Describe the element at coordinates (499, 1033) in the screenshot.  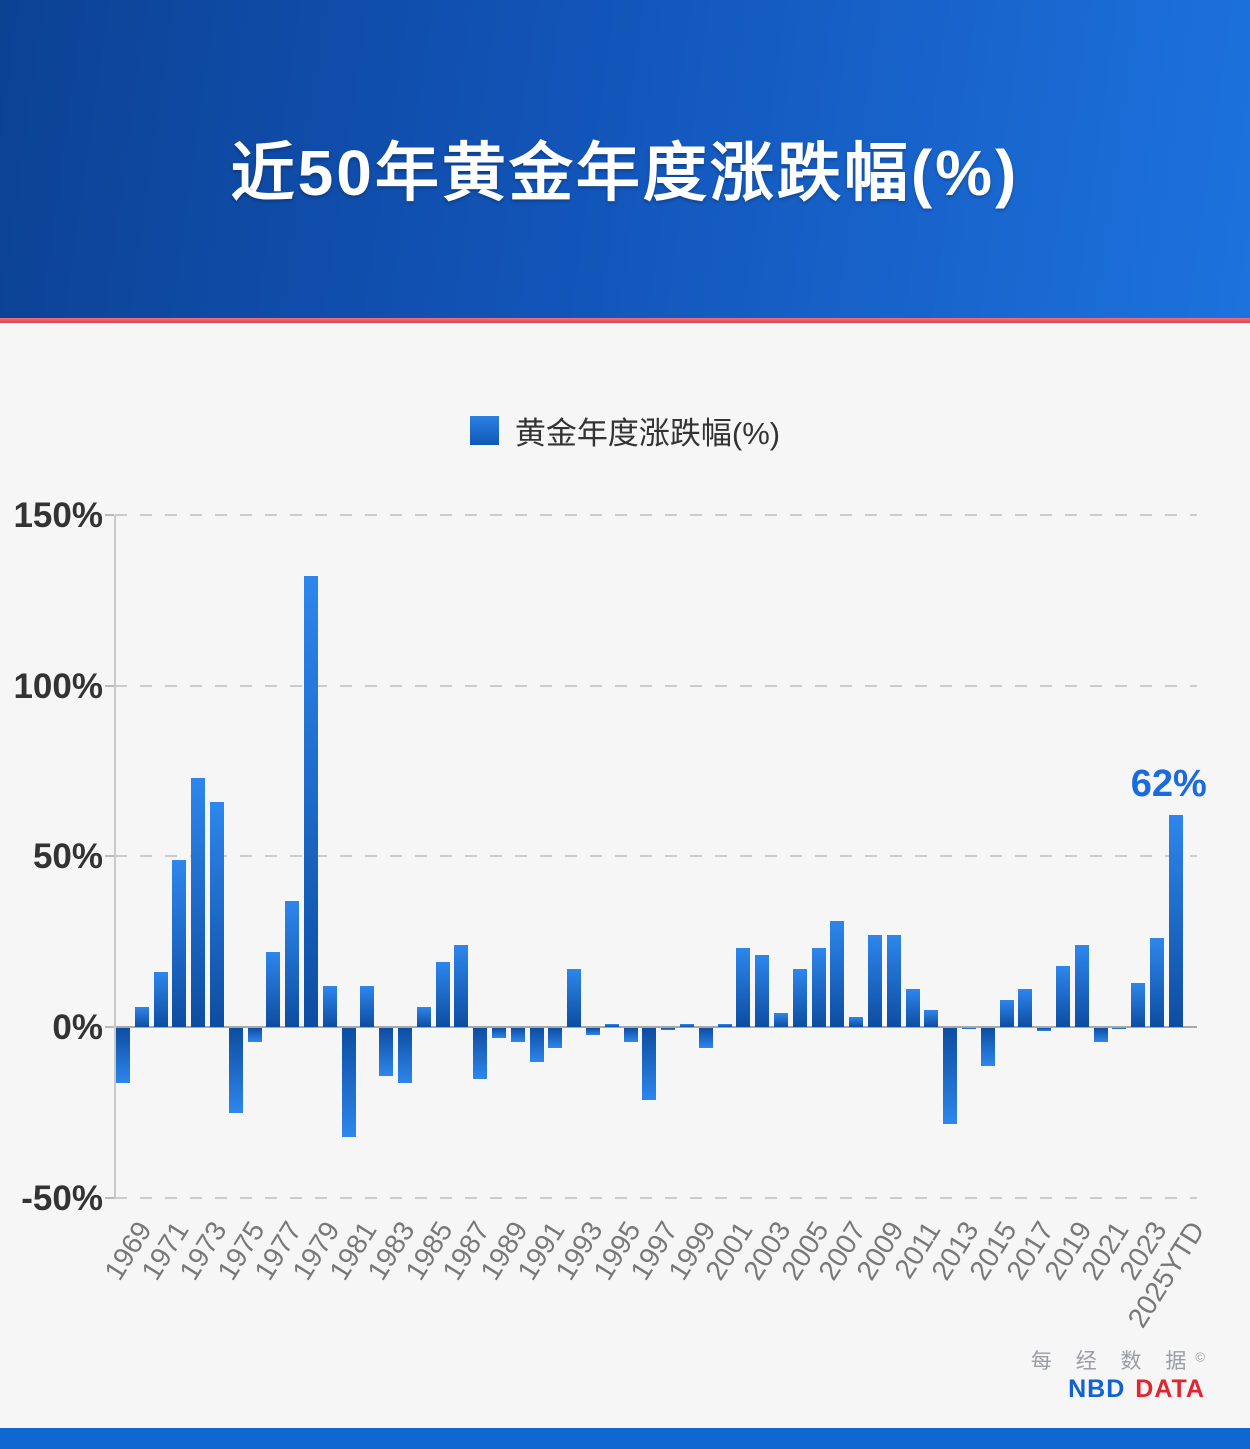
I see `bar-1989` at that location.